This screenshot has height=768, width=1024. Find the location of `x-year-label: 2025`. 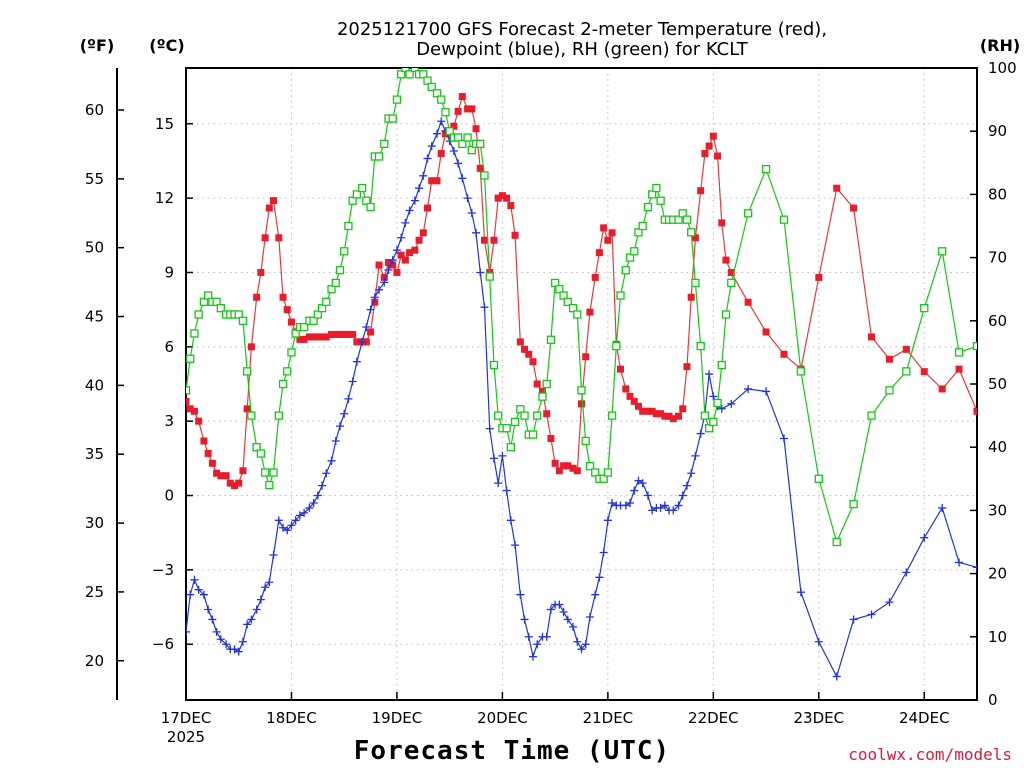

x-year-label: 2025 is located at coordinates (186, 737).